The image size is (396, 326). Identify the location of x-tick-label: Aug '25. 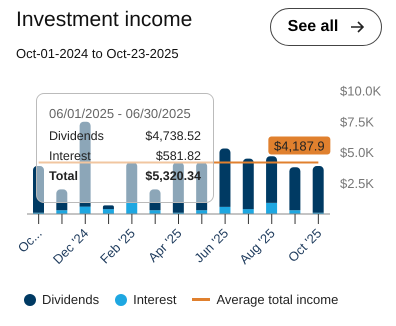
(257, 247).